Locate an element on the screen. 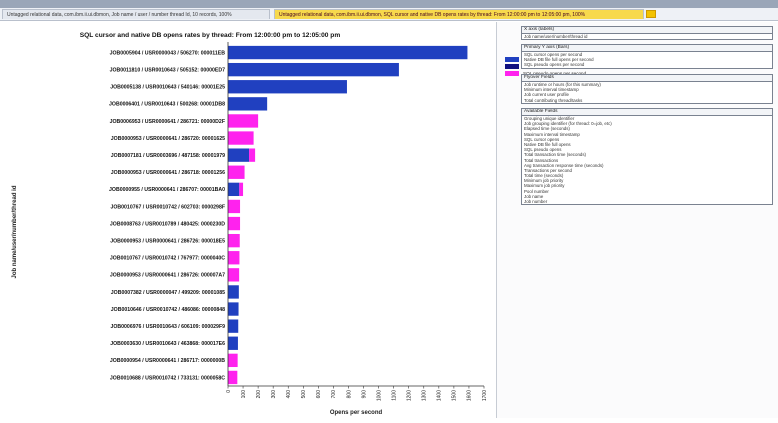 The height and width of the screenshot is (423, 778). legend-item: SQL pseudo opens per second is located at coordinates (545, 73).